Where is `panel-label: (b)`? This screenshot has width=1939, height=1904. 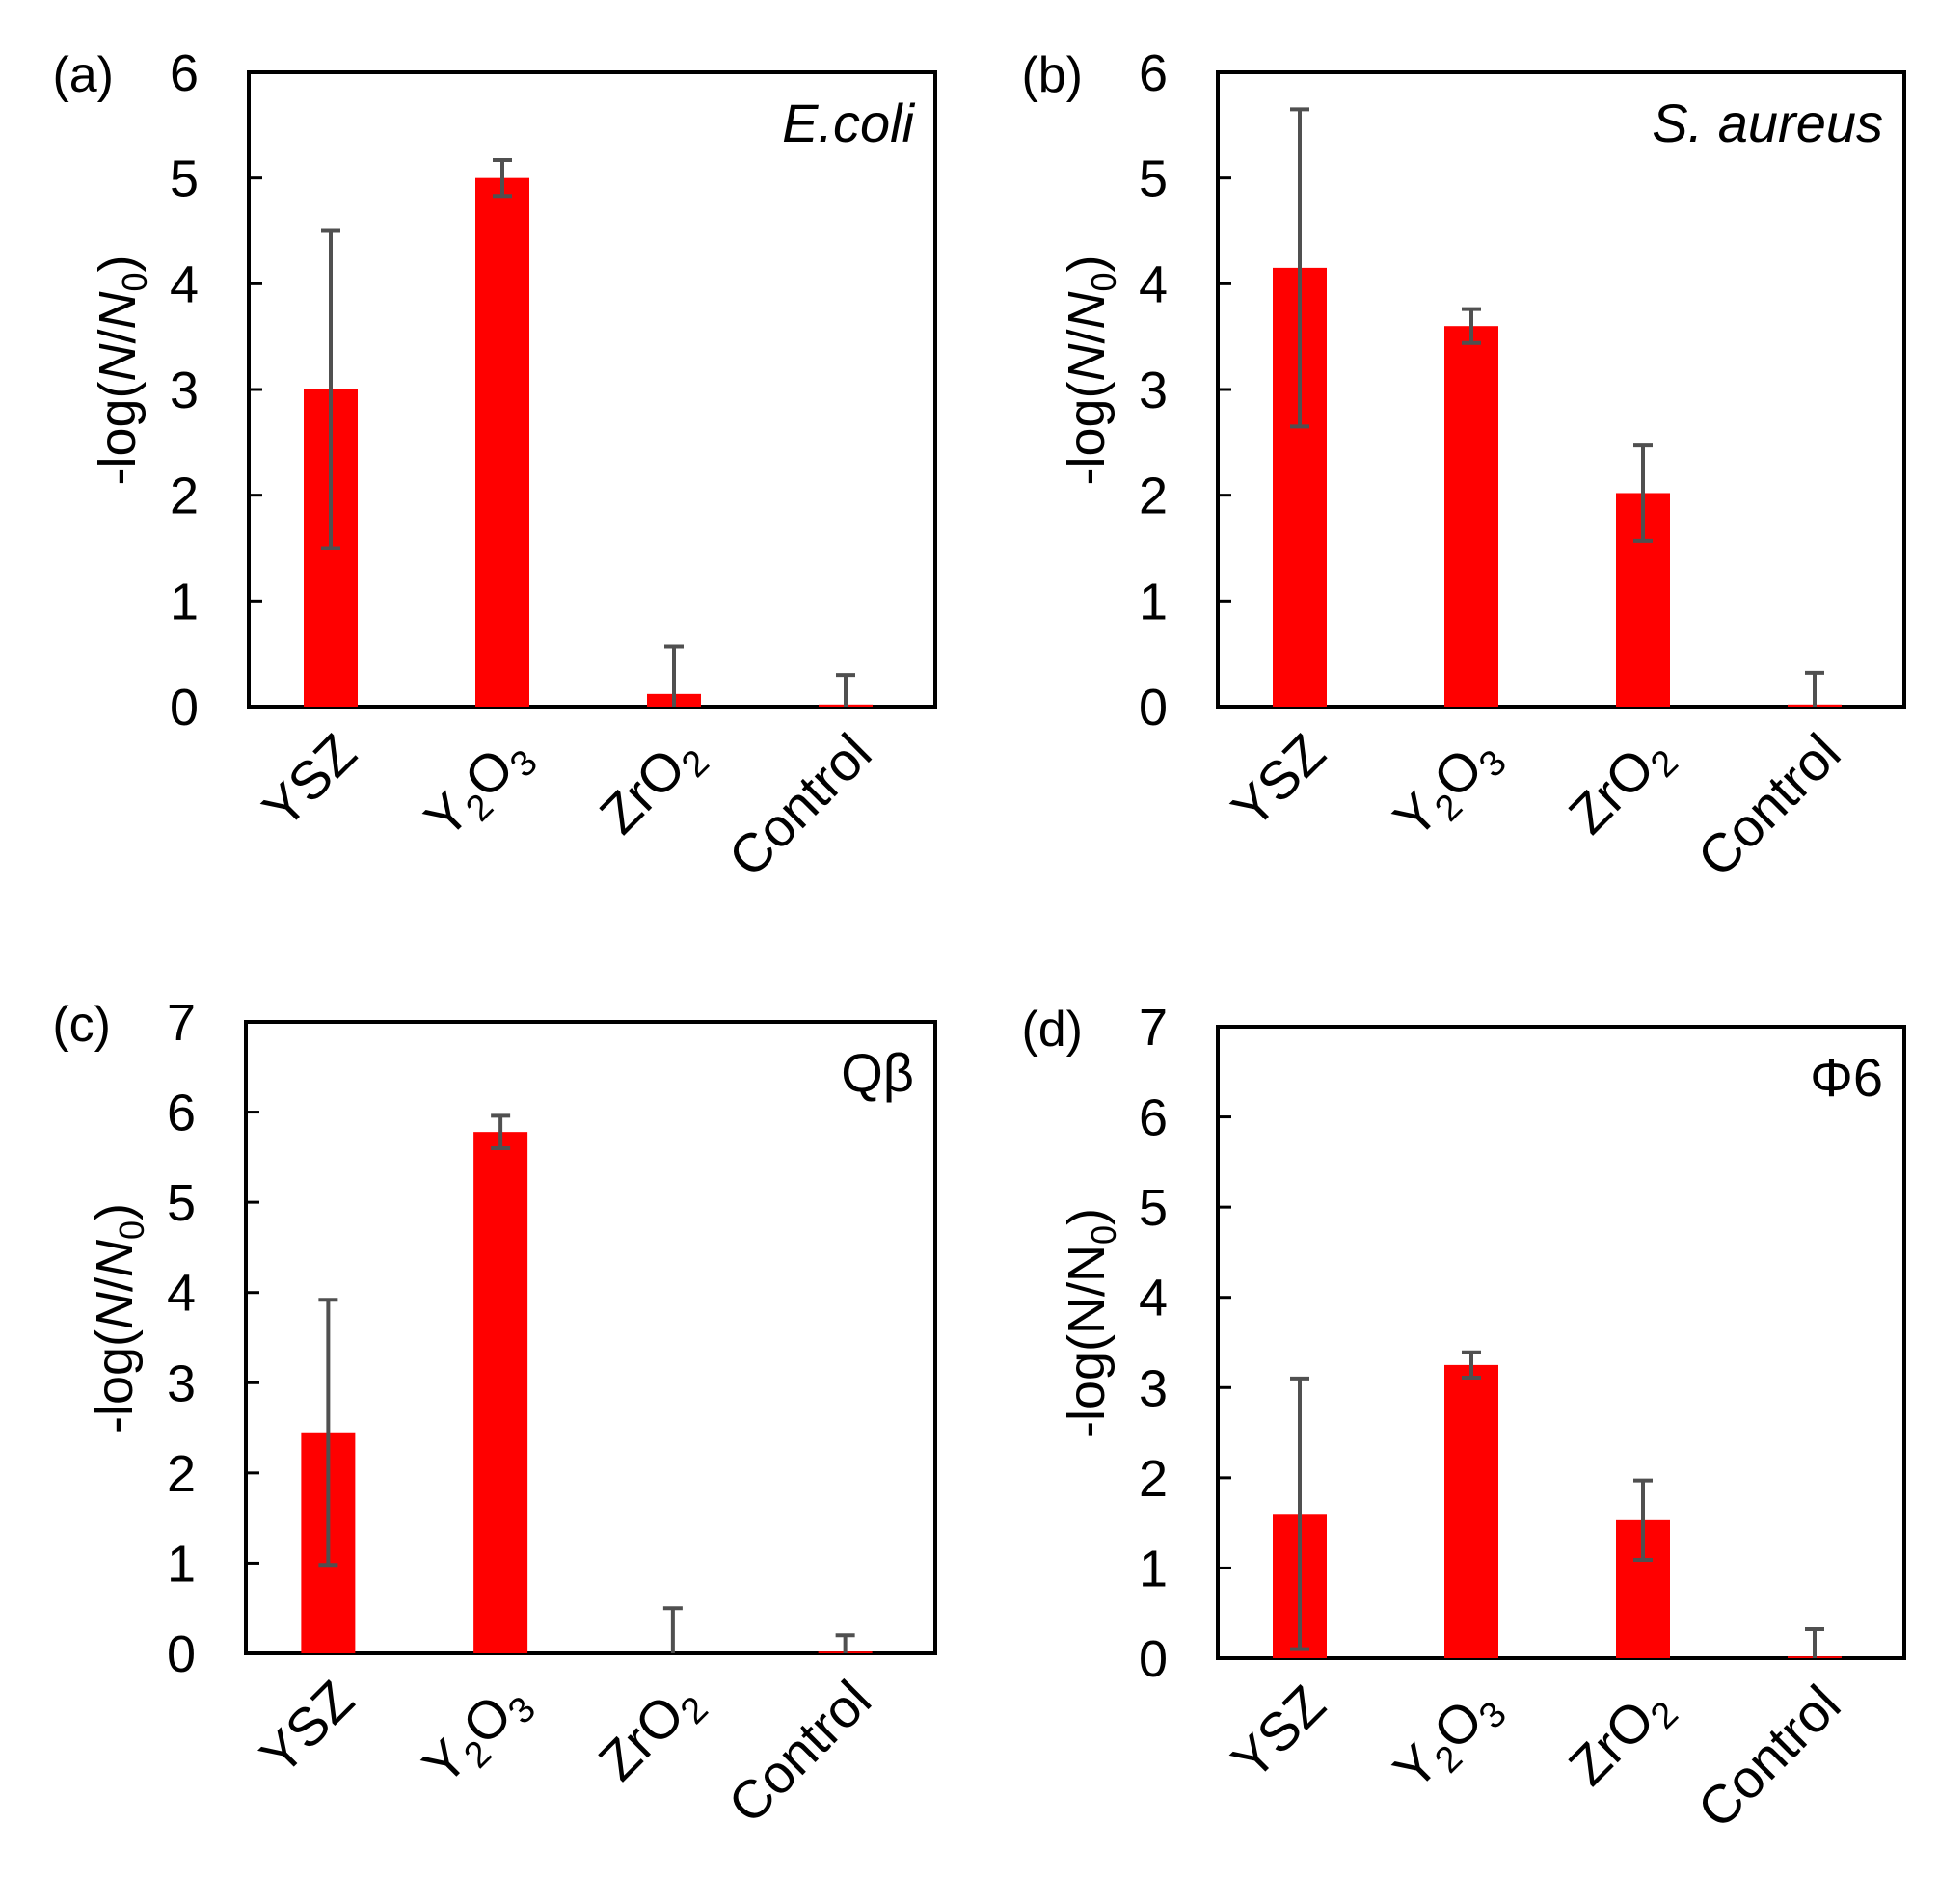 panel-label: (b) is located at coordinates (1052, 75).